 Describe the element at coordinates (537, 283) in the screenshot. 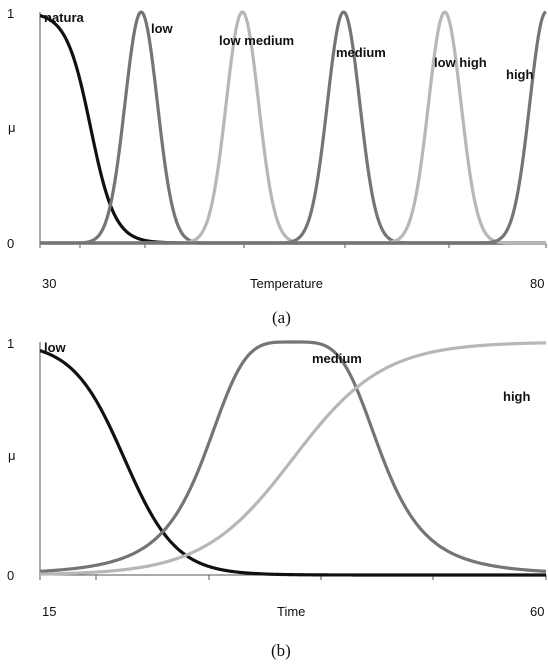

I see `x-tick-label-80: 80` at that location.